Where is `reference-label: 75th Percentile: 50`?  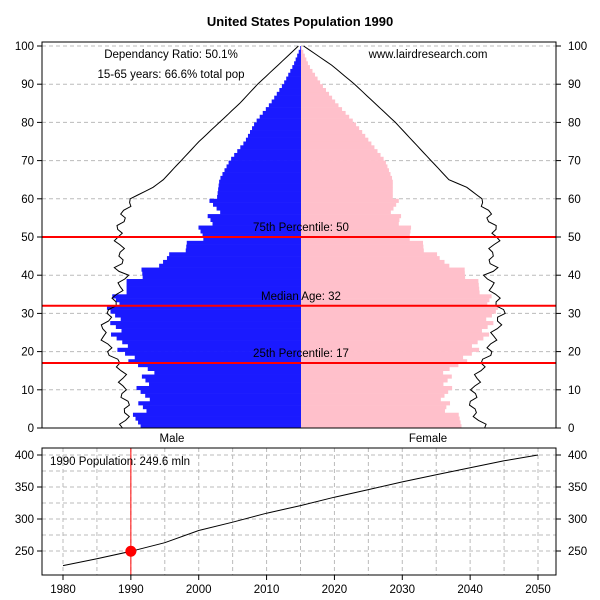
reference-label: 75th Percentile: 50 is located at coordinates (301, 228).